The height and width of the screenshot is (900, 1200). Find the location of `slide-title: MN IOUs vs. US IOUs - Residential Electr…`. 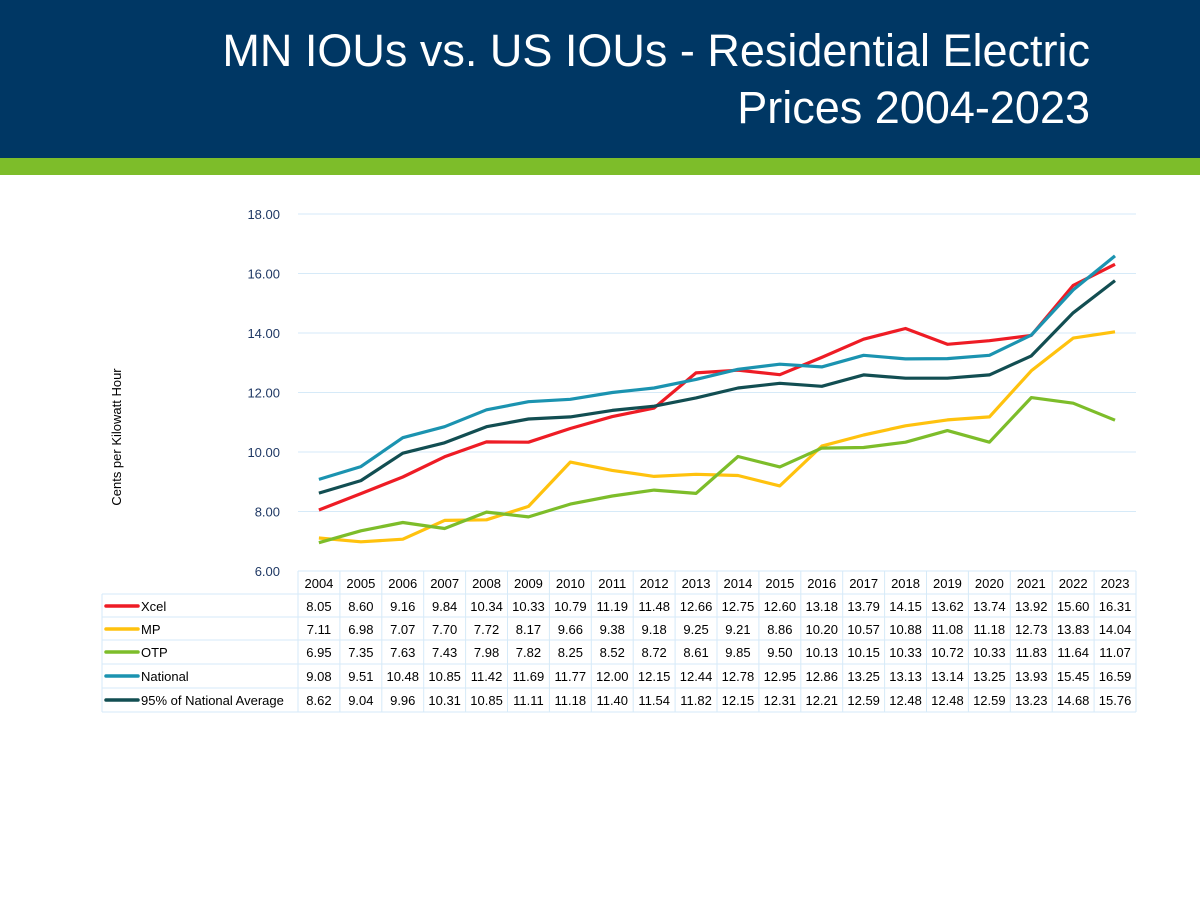

slide-title: MN IOUs vs. US IOUs - Residential Electr… is located at coordinates (656, 79).